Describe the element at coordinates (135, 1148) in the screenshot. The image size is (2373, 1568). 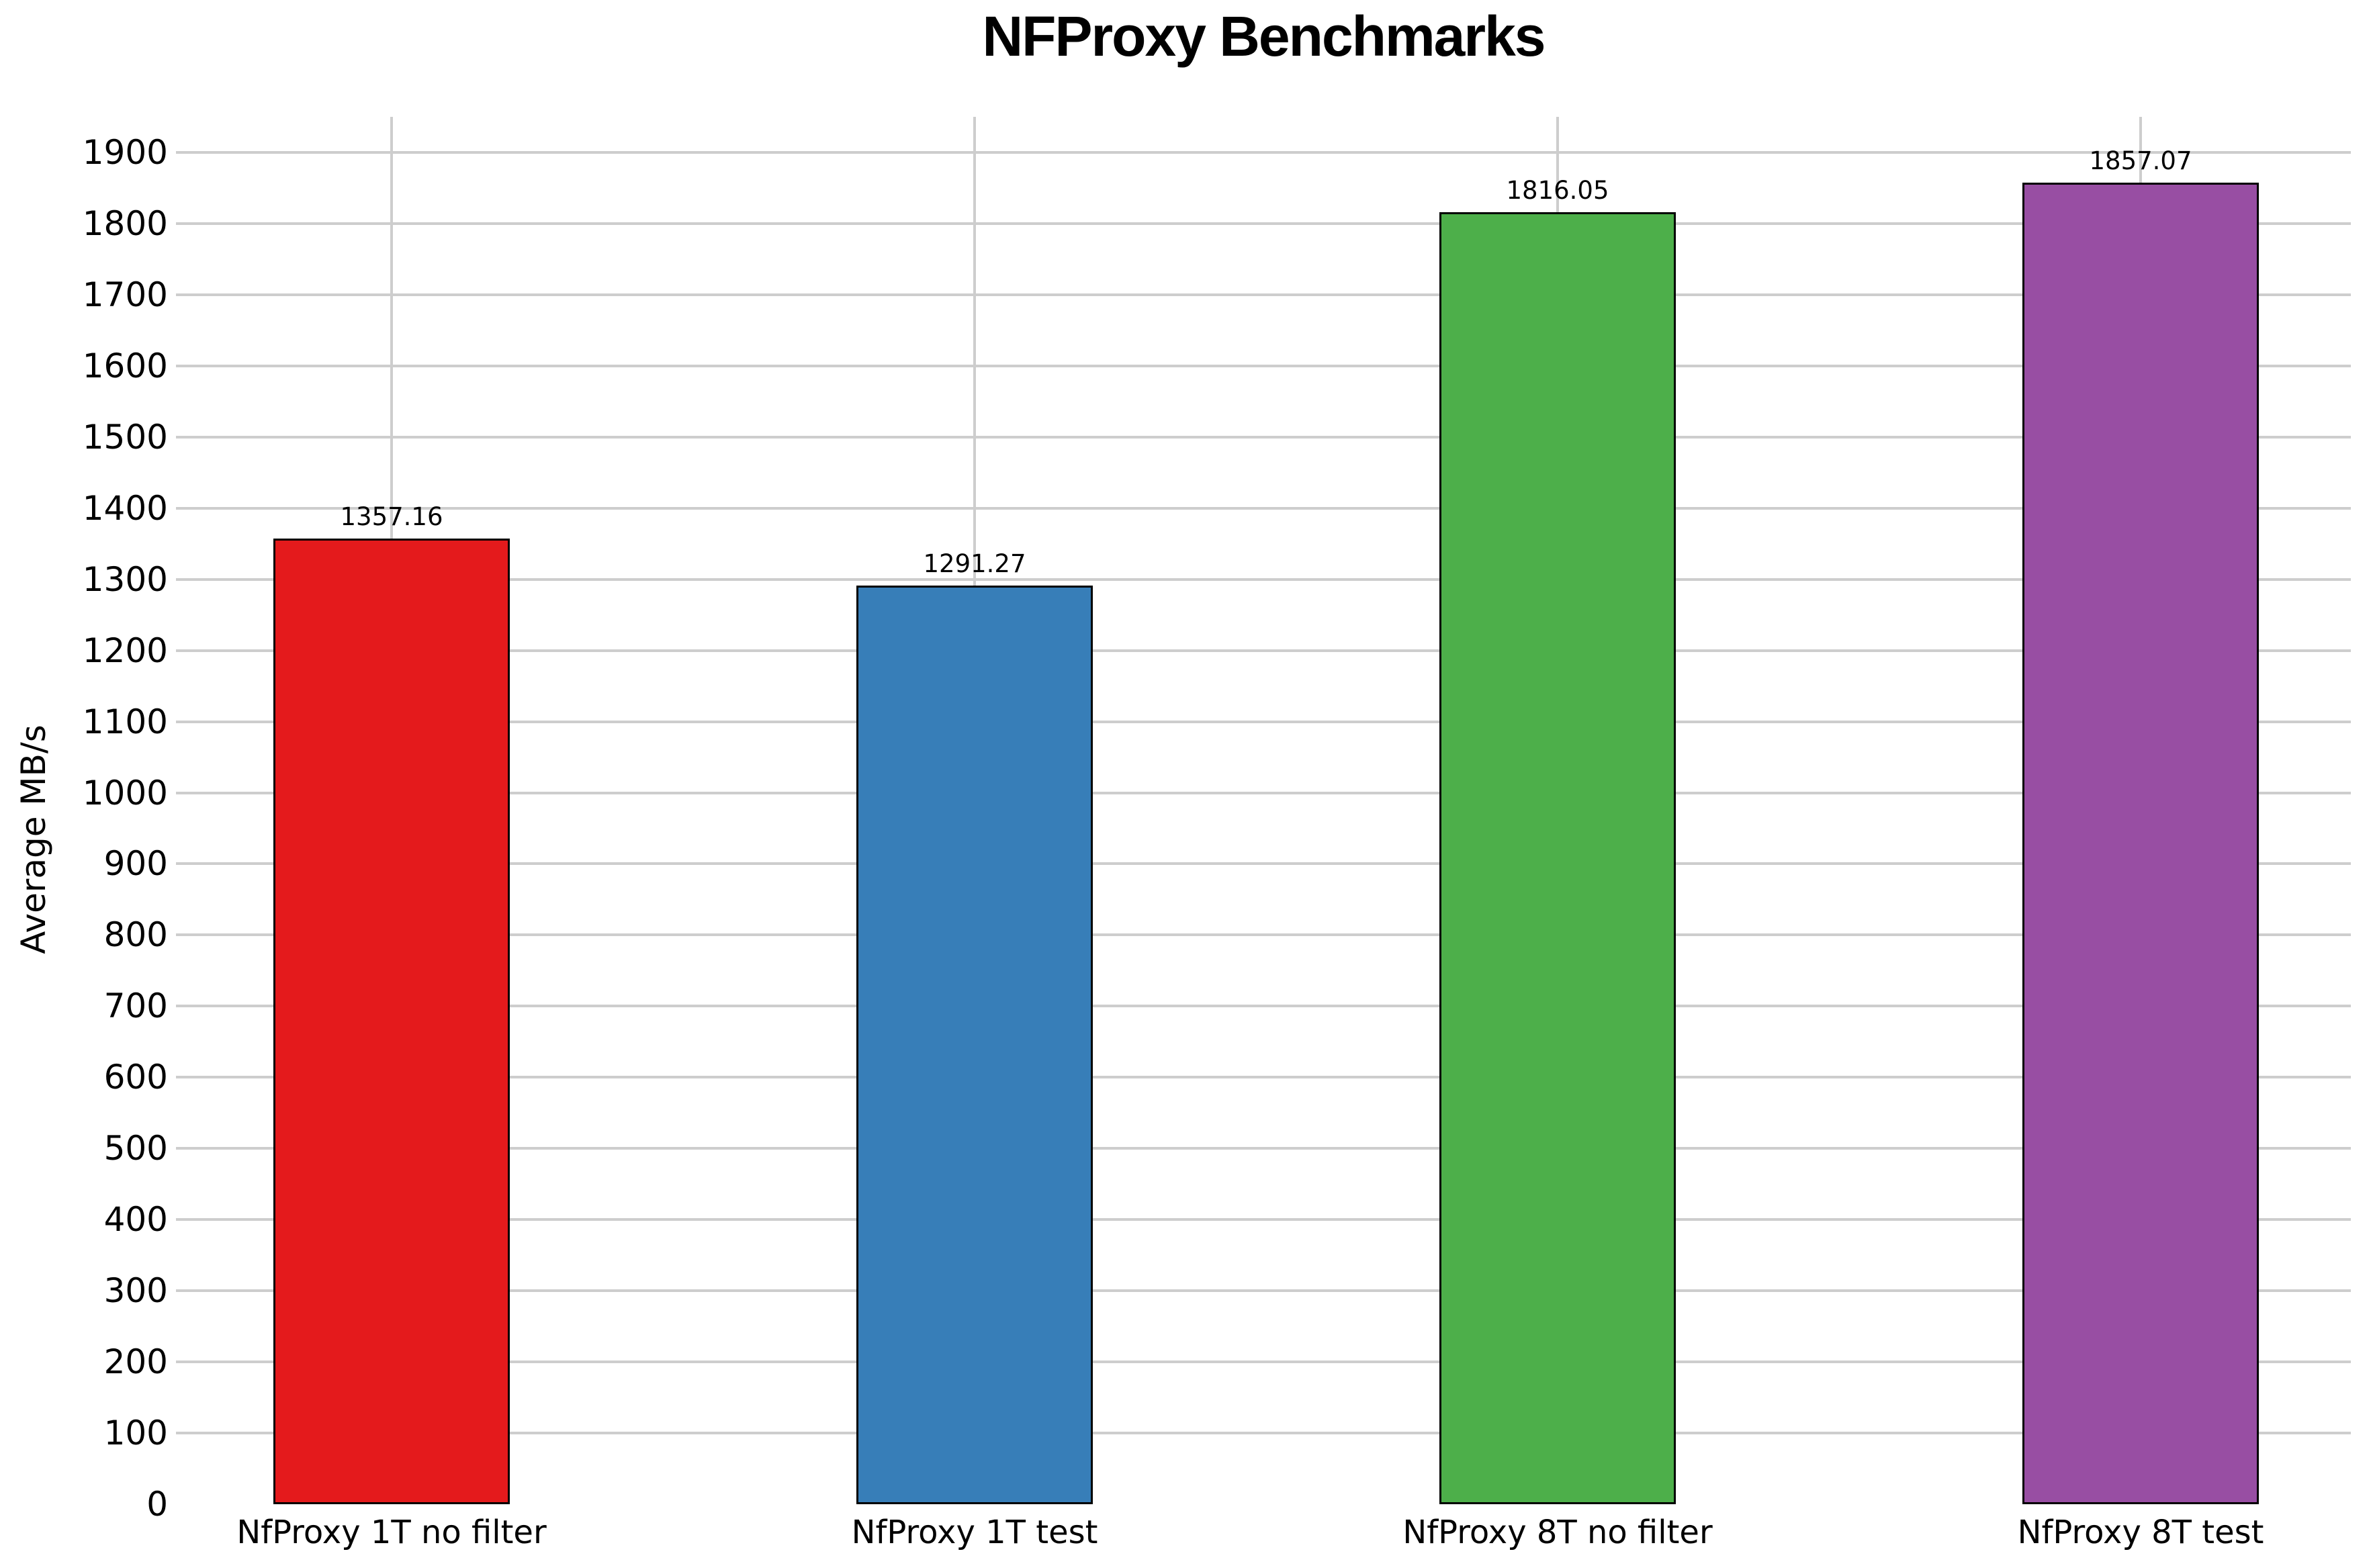
I see `y-tick-label: 500` at that location.